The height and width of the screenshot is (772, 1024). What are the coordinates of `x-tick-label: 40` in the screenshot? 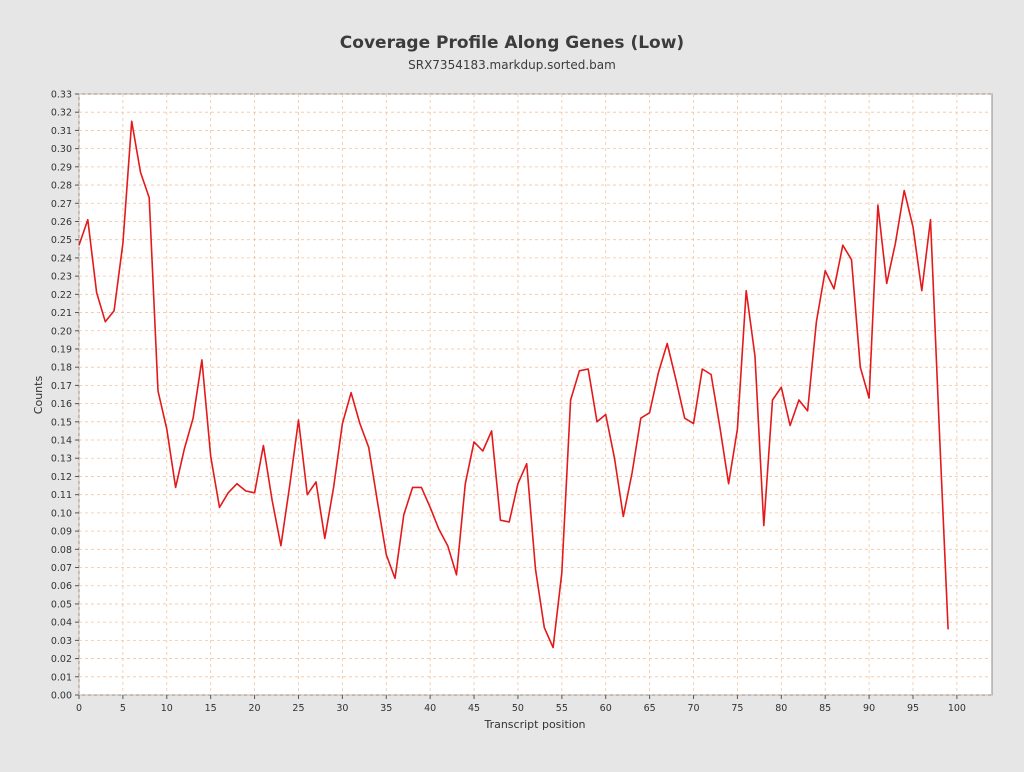 It's located at (430, 708).